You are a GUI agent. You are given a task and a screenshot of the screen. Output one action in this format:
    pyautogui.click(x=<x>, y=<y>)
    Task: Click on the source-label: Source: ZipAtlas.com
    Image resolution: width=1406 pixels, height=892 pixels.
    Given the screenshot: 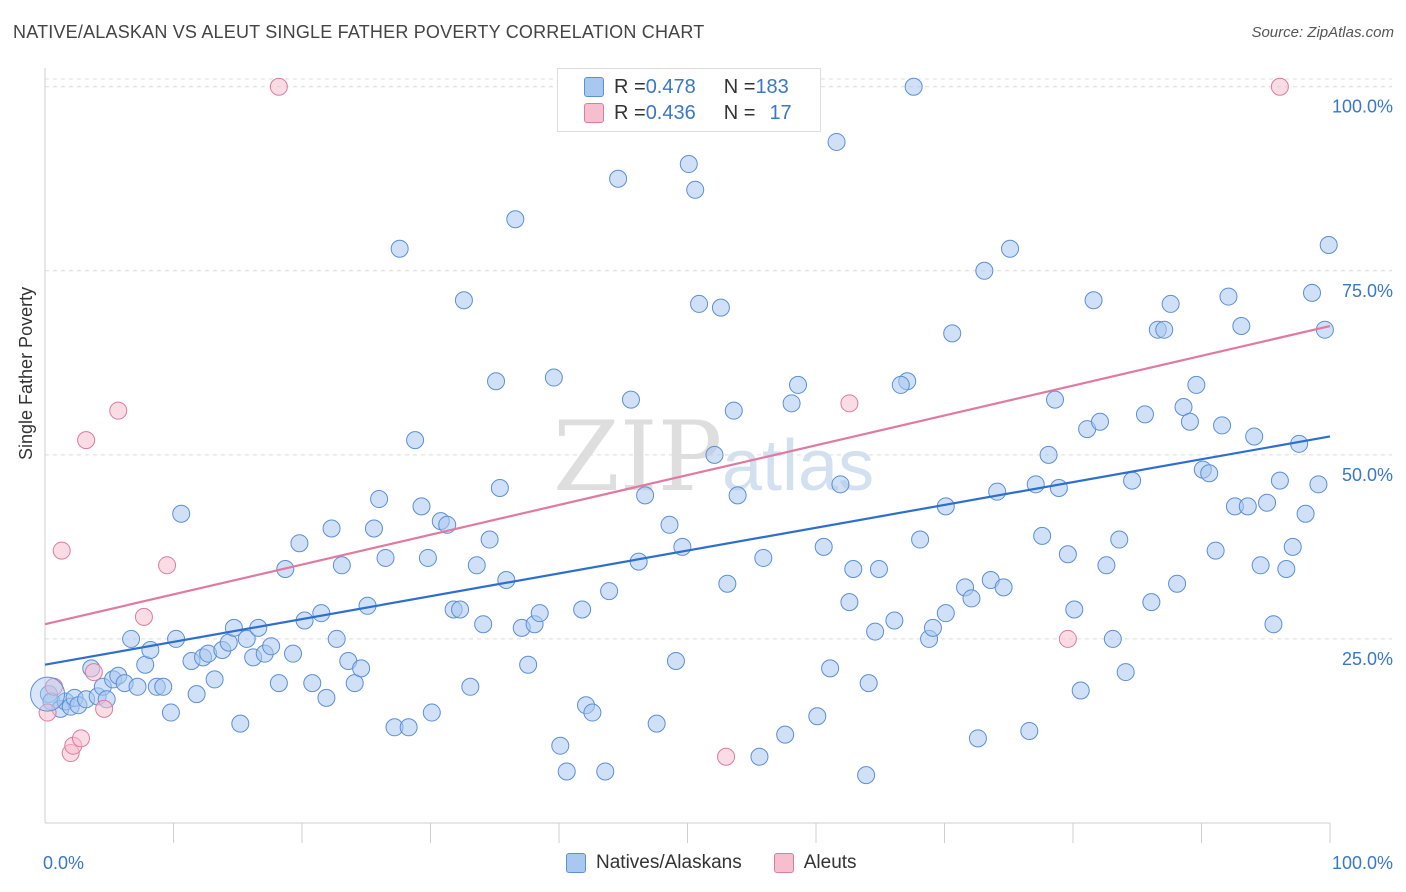 What is the action you would take?
    pyautogui.click(x=1322, y=32)
    